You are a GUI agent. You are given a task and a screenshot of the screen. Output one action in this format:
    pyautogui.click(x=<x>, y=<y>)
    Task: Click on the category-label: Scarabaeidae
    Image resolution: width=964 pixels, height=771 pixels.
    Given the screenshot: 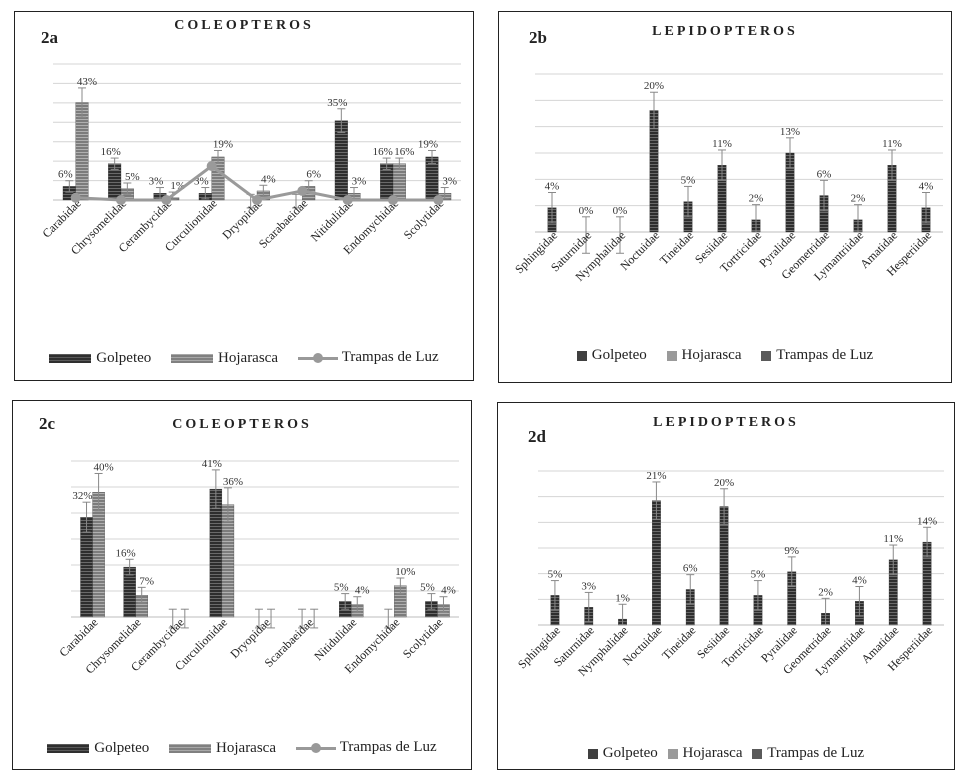 What is the action you would take?
    pyautogui.click(x=283, y=223)
    